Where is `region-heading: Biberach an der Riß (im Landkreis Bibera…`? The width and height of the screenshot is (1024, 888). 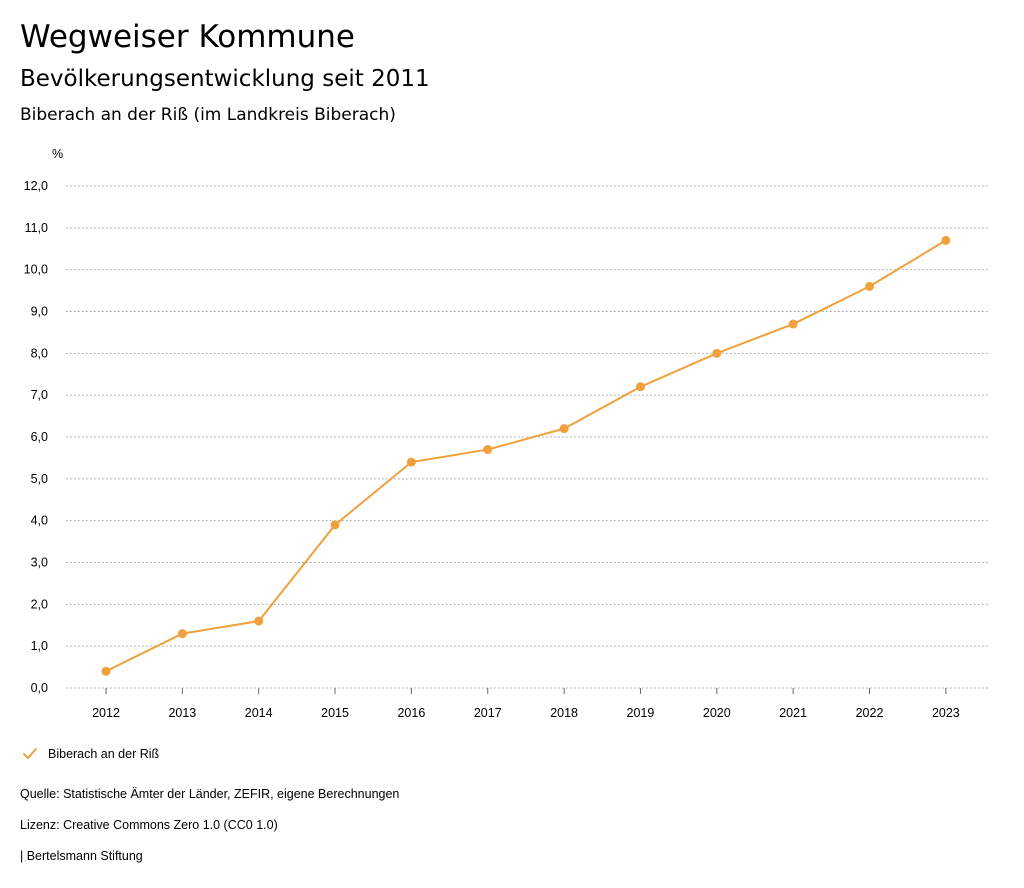 region-heading: Biberach an der Riß (im Landkreis Bibera… is located at coordinates (208, 115).